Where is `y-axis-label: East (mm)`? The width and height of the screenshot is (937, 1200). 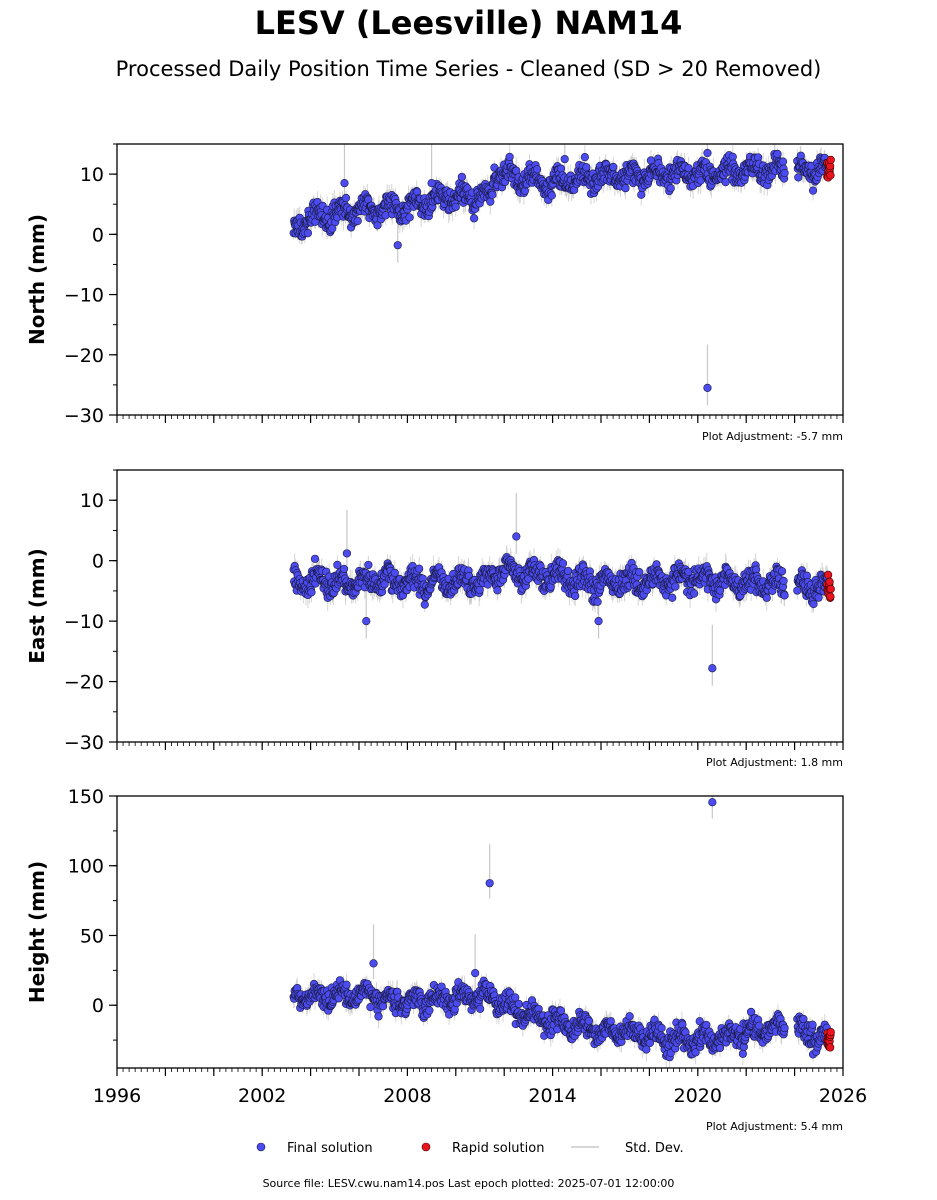
y-axis-label: East (mm) is located at coordinates (37, 606).